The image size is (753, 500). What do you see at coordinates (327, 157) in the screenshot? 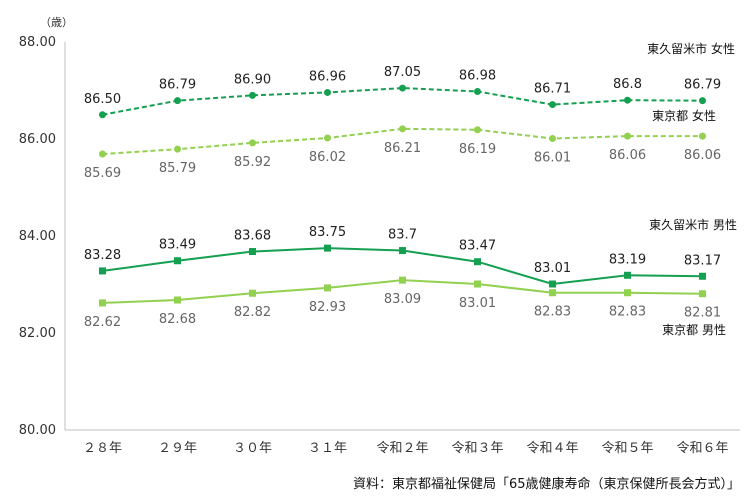
I see `data-label: 86.02` at bounding box center [327, 157].